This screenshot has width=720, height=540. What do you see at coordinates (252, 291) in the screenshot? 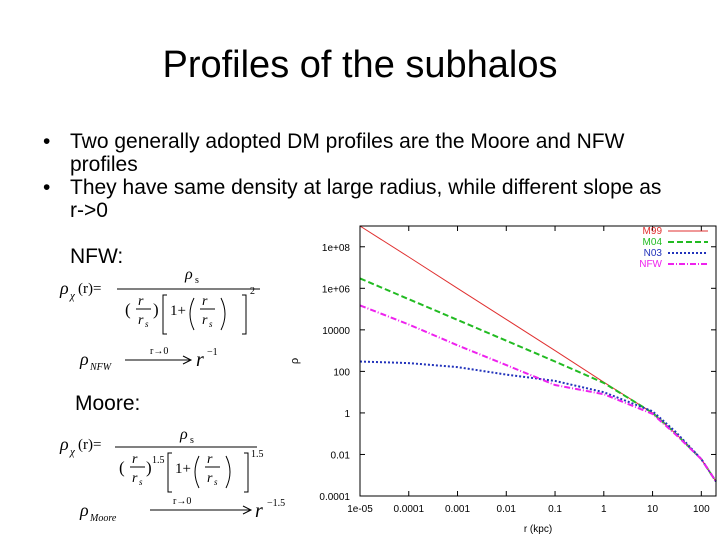
I see `exponent: 2` at bounding box center [252, 291].